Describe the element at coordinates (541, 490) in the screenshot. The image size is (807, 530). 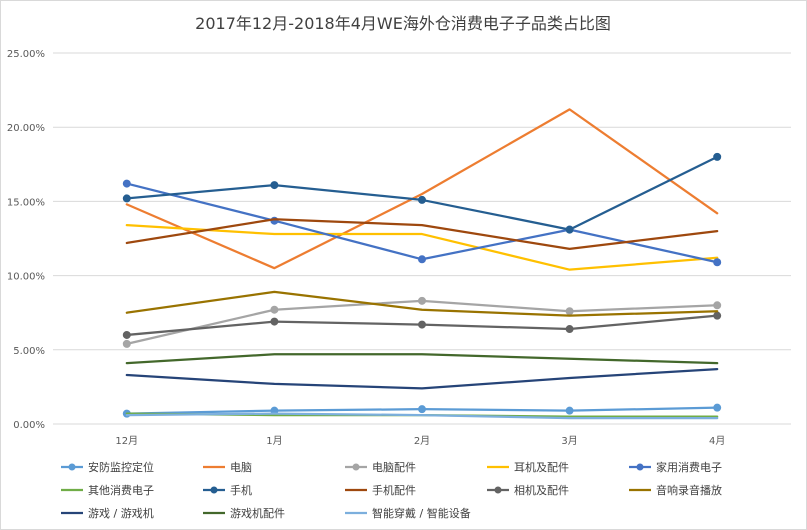
I see `legend-label: 相机及配件` at that location.